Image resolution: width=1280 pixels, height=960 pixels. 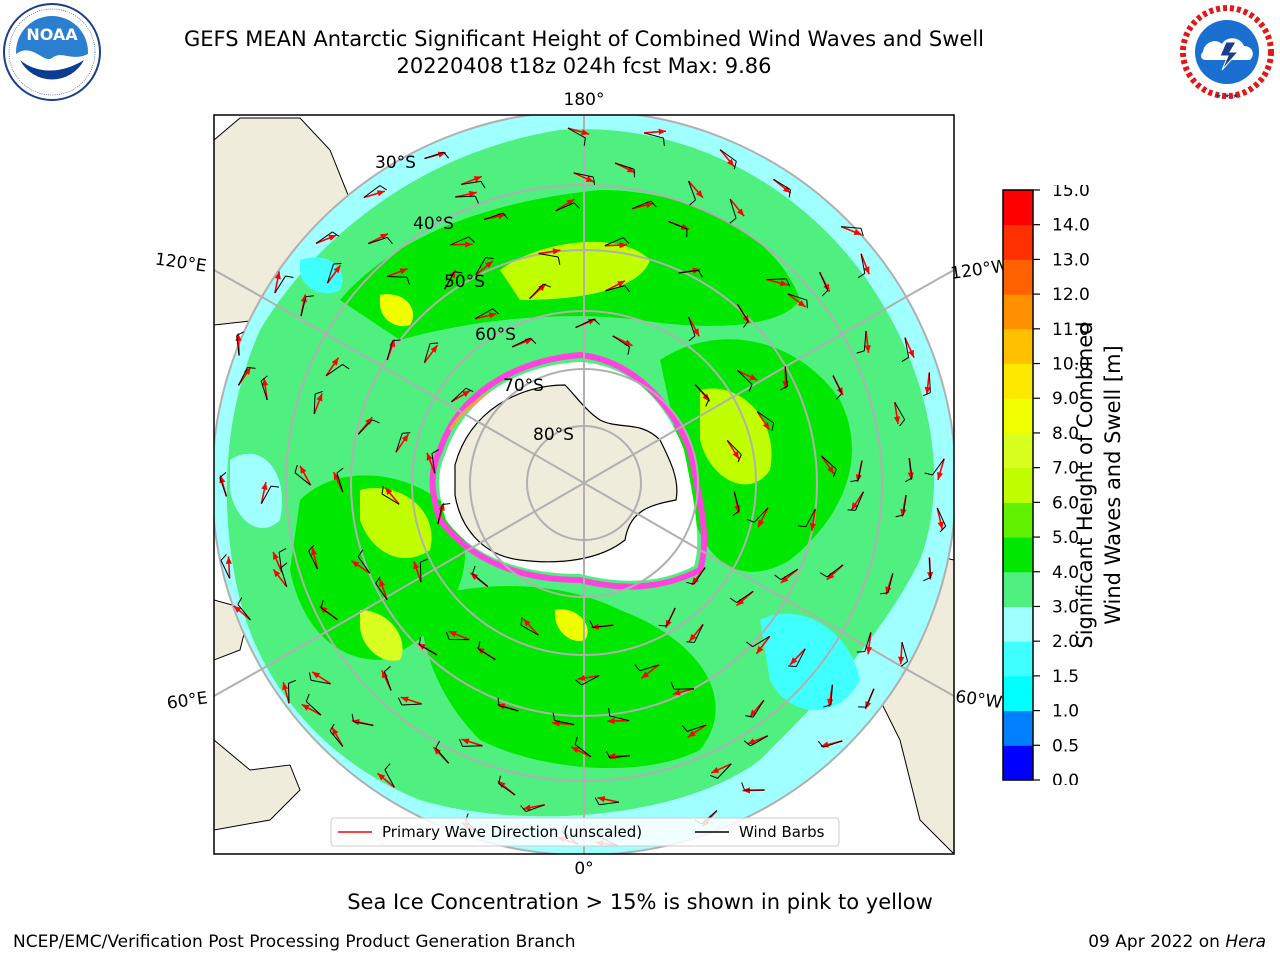 What do you see at coordinates (1227, 52) in the screenshot?
I see `nws-logo: ★ ★ ★` at bounding box center [1227, 52].